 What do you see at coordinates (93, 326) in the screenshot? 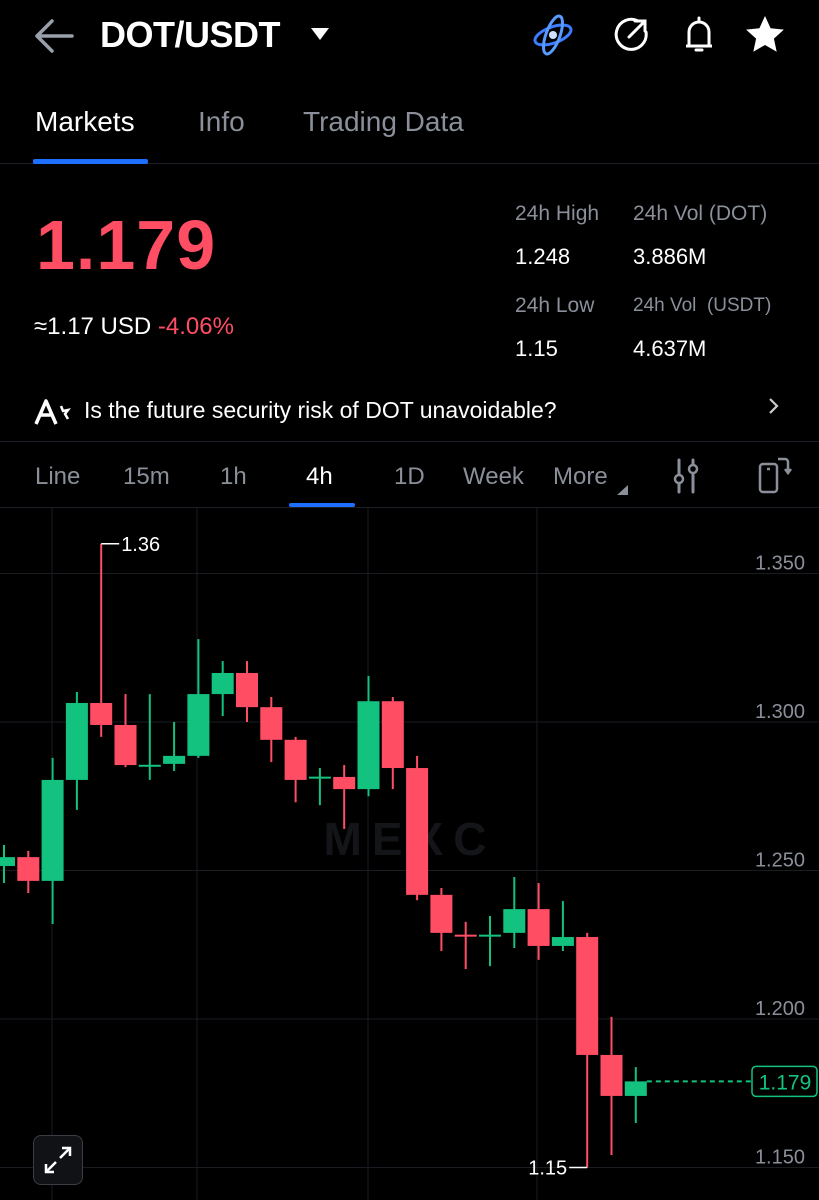
I see `usd-approx: ≈1.17 USD` at bounding box center [93, 326].